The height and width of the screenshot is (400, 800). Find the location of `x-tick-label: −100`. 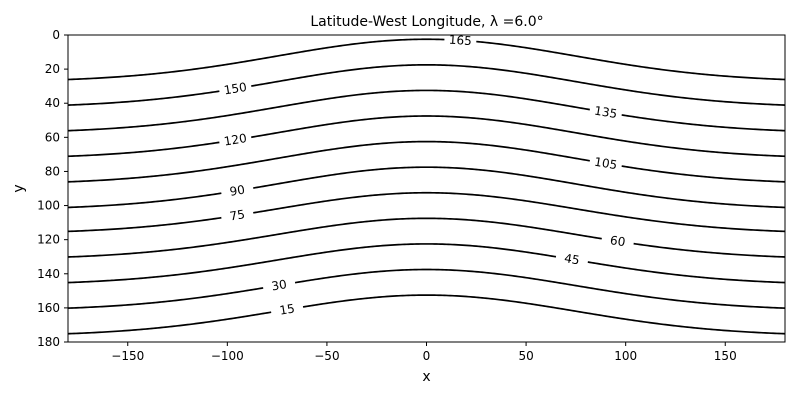

x-tick-label: −100 is located at coordinates (227, 356).